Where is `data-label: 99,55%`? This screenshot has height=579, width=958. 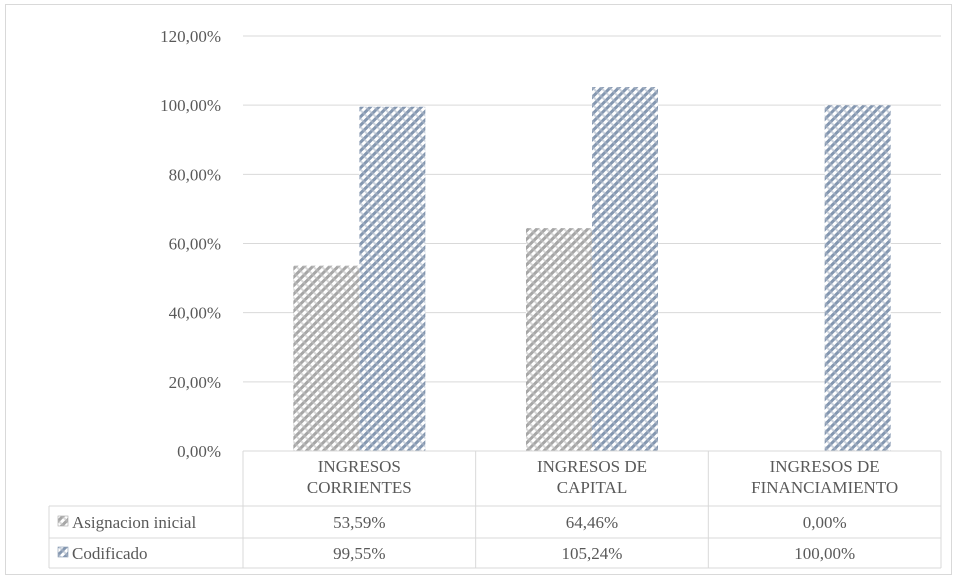 data-label: 99,55% is located at coordinates (359, 553).